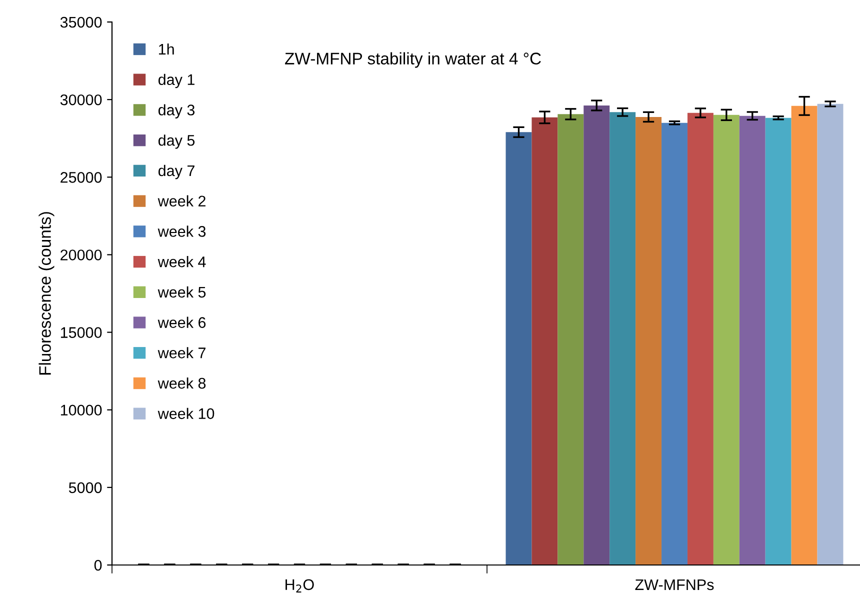 Image resolution: width=860 pixels, height=607 pixels. I want to click on legend-label: week 4, so click(182, 262).